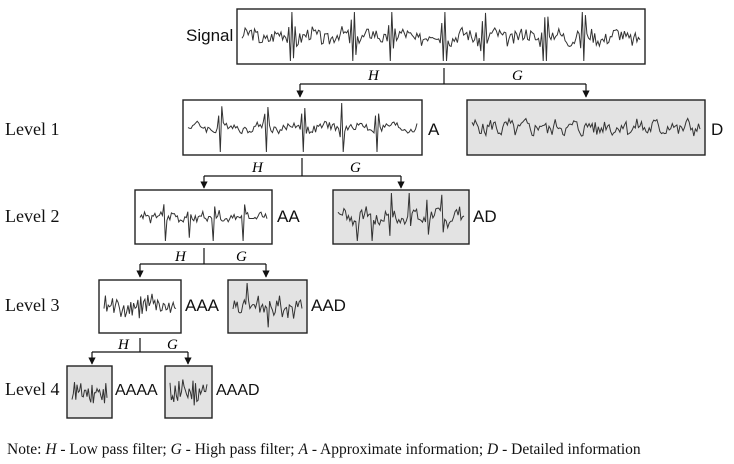  I want to click on detail-label-D: D, so click(717, 129).